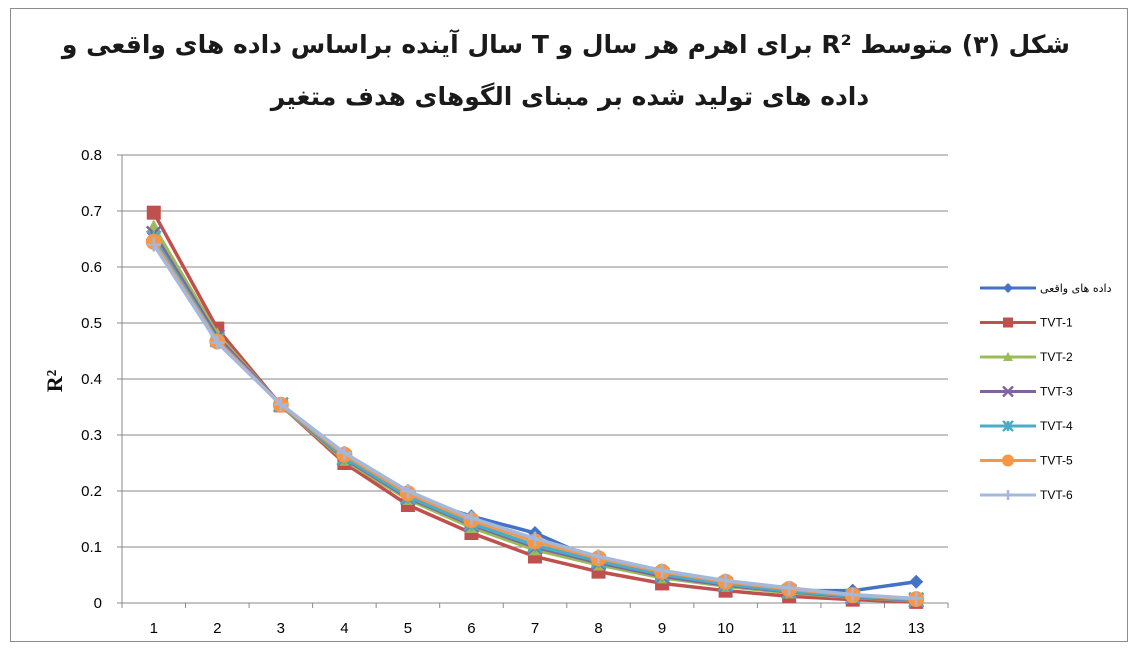 This screenshot has width=1137, height=650. What do you see at coordinates (98, 603) in the screenshot?
I see `y-tick-label: 0` at bounding box center [98, 603].